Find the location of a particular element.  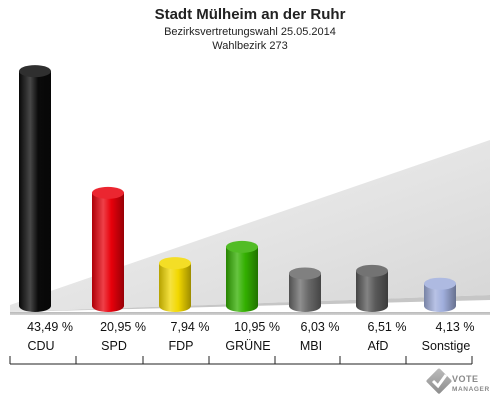

logo-check-icon is located at coordinates (439, 381).